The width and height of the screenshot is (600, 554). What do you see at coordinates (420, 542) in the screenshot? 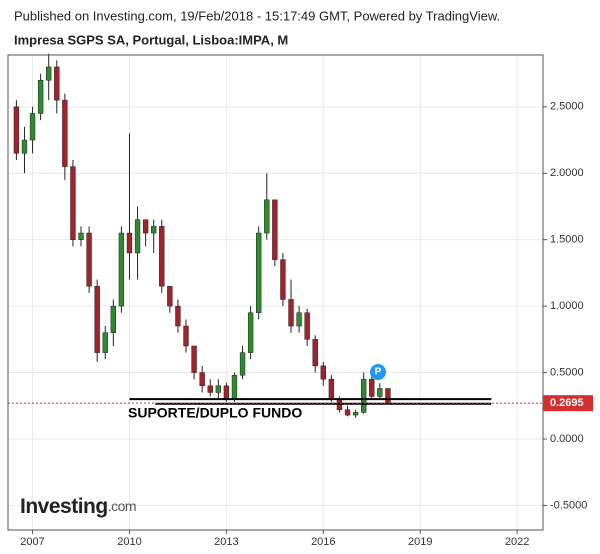
I see `x-tick-label: 2019` at bounding box center [420, 542].